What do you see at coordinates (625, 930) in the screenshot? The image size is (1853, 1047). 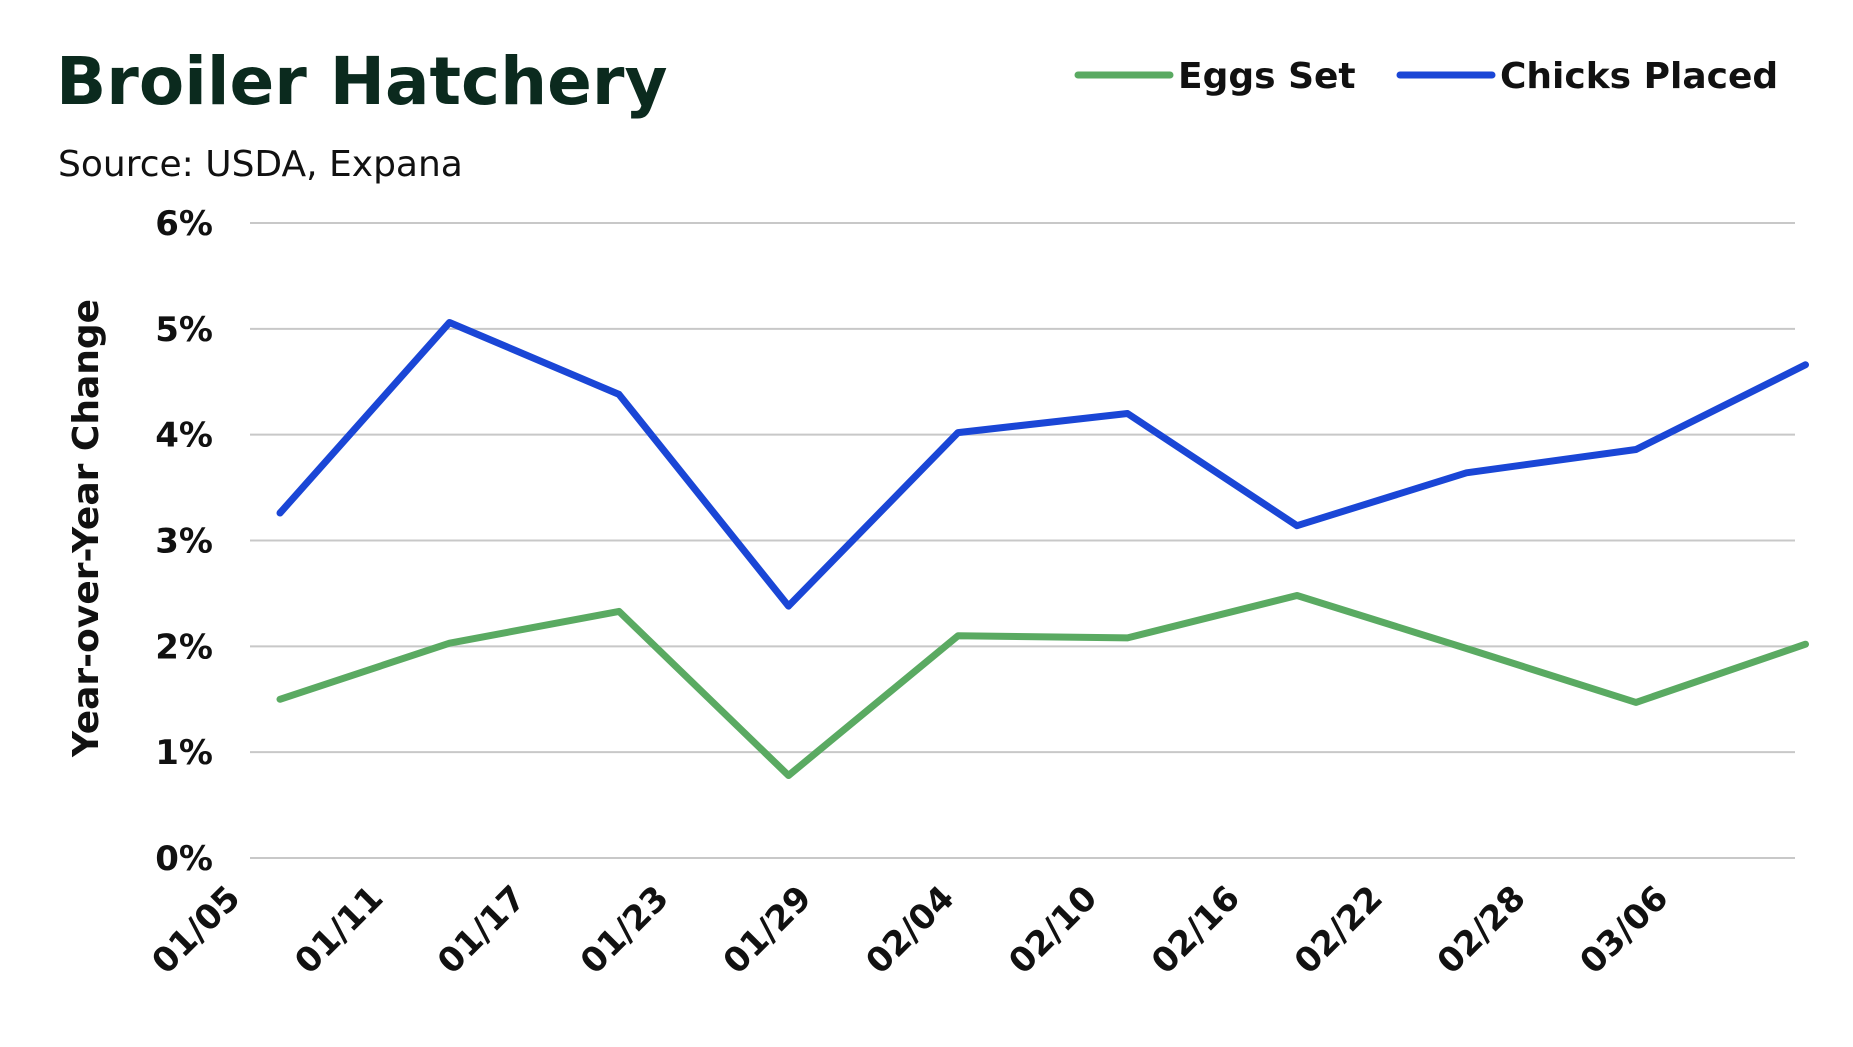 I see `x-tick-label: 01/23` at bounding box center [625, 930].